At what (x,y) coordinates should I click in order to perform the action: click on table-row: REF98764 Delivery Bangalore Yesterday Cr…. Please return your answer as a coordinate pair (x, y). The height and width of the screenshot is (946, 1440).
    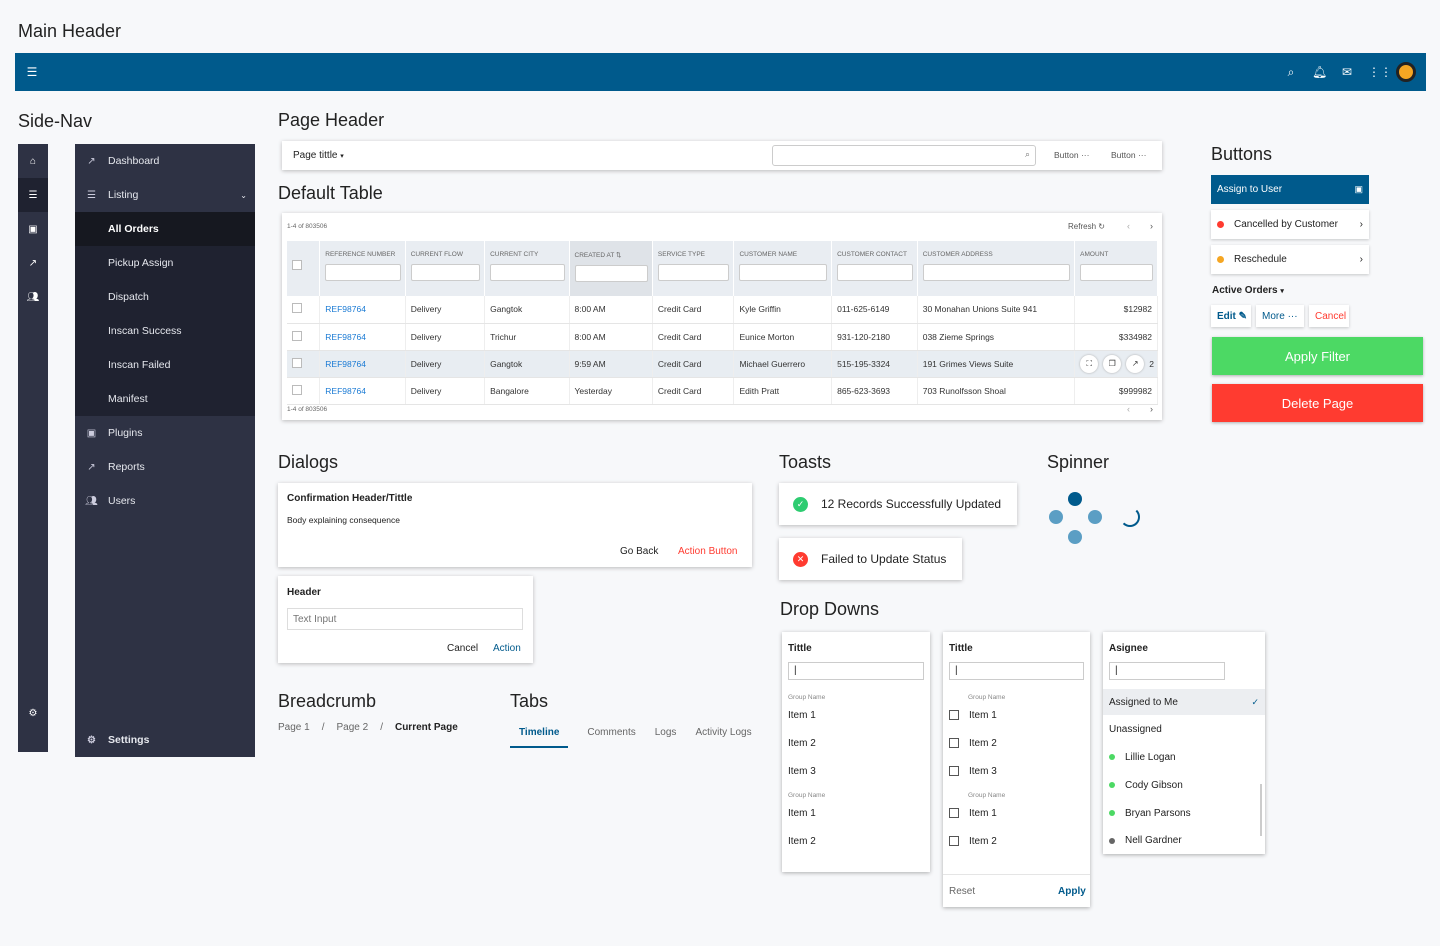
    Looking at the image, I should click on (722, 391).